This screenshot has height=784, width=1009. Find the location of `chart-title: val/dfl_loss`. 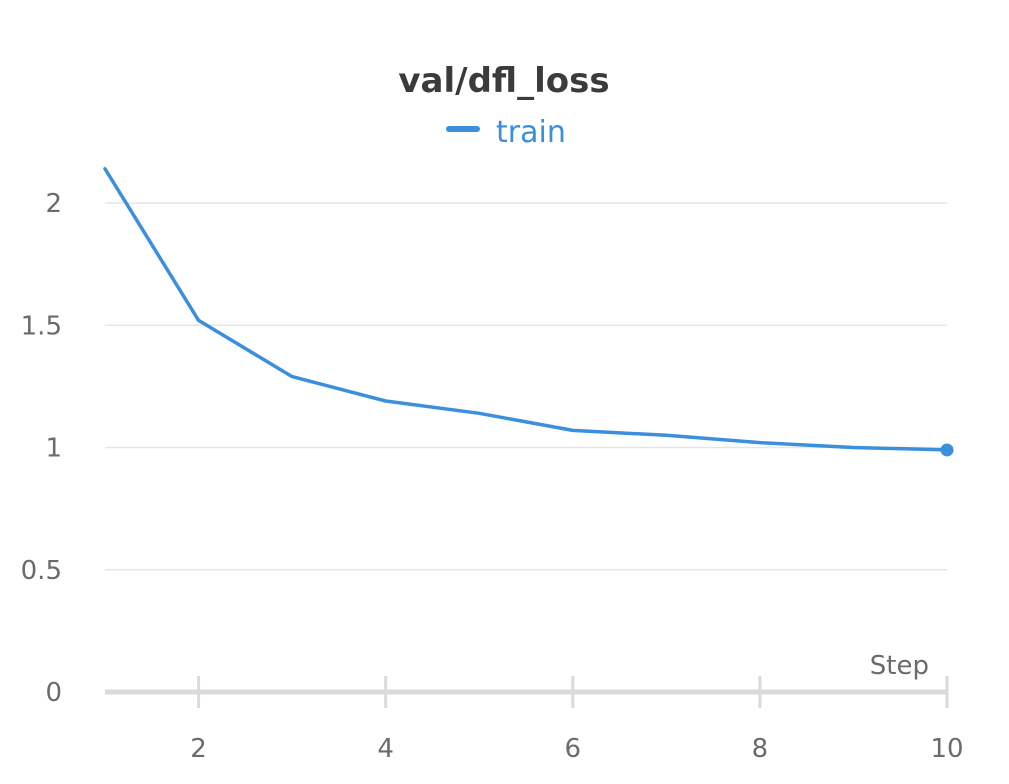

chart-title: val/dfl_loss is located at coordinates (503, 81).